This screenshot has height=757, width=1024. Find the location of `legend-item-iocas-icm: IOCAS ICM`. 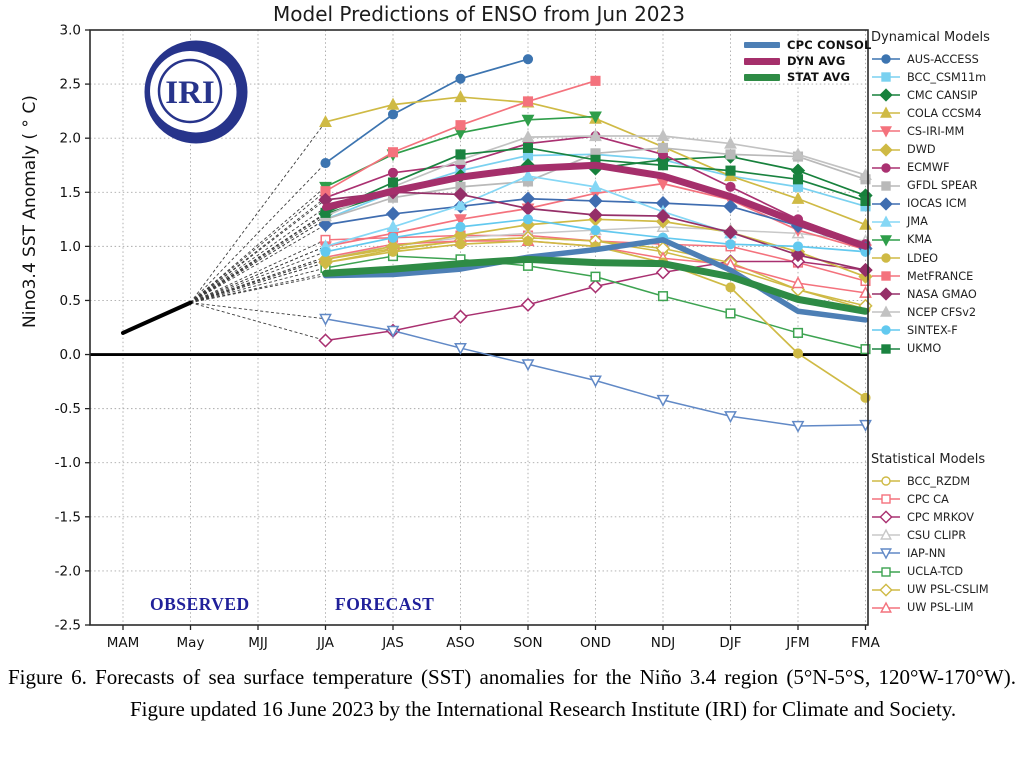

legend-item-iocas-icm: IOCAS ICM is located at coordinates (947, 204).